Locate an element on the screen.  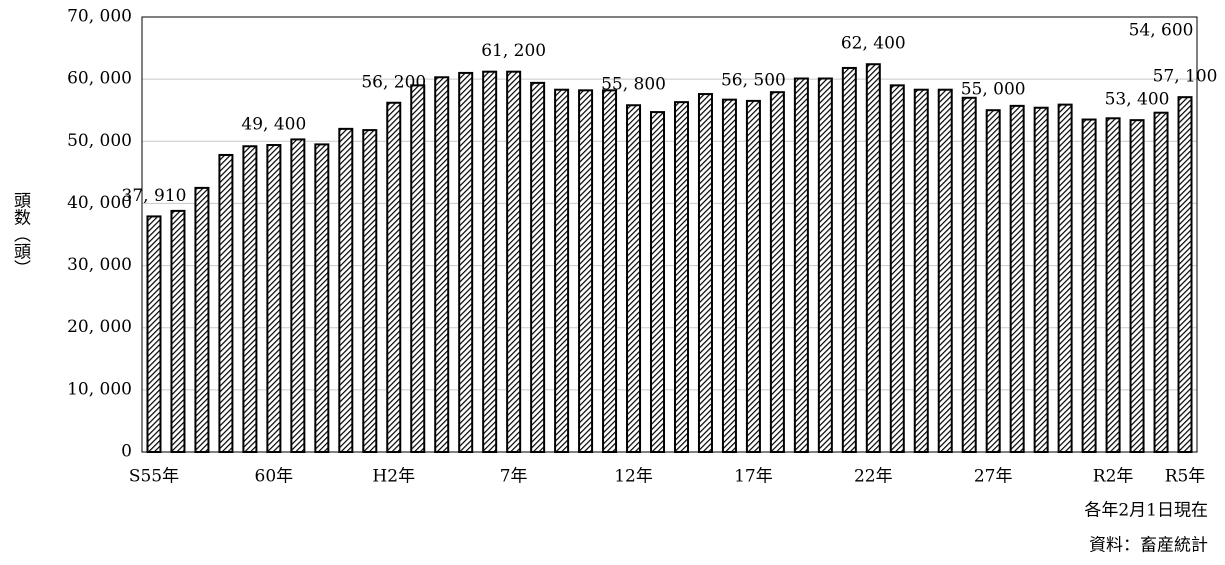
y-tick-label: 50, 000 is located at coordinates (99, 141).